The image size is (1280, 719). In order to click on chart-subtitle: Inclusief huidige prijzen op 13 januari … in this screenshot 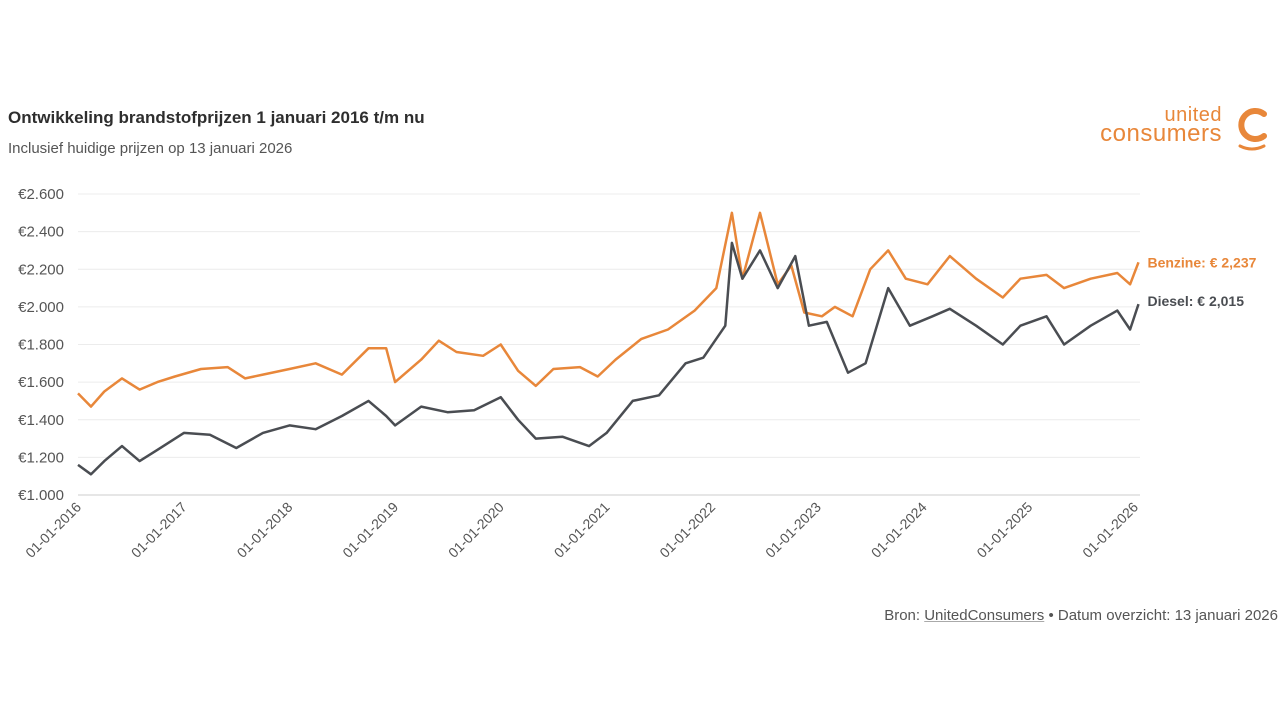, I will do `click(150, 148)`.